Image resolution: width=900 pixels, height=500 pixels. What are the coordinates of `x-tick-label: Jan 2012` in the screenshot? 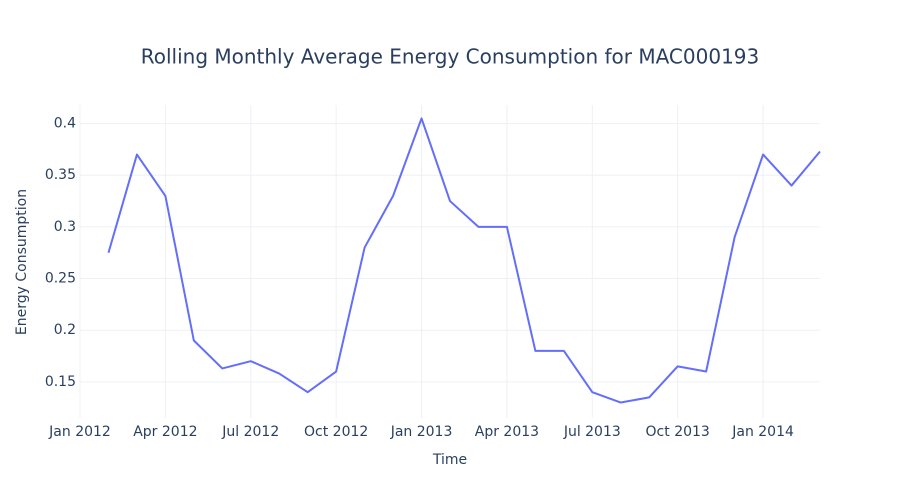 It's located at (79, 432).